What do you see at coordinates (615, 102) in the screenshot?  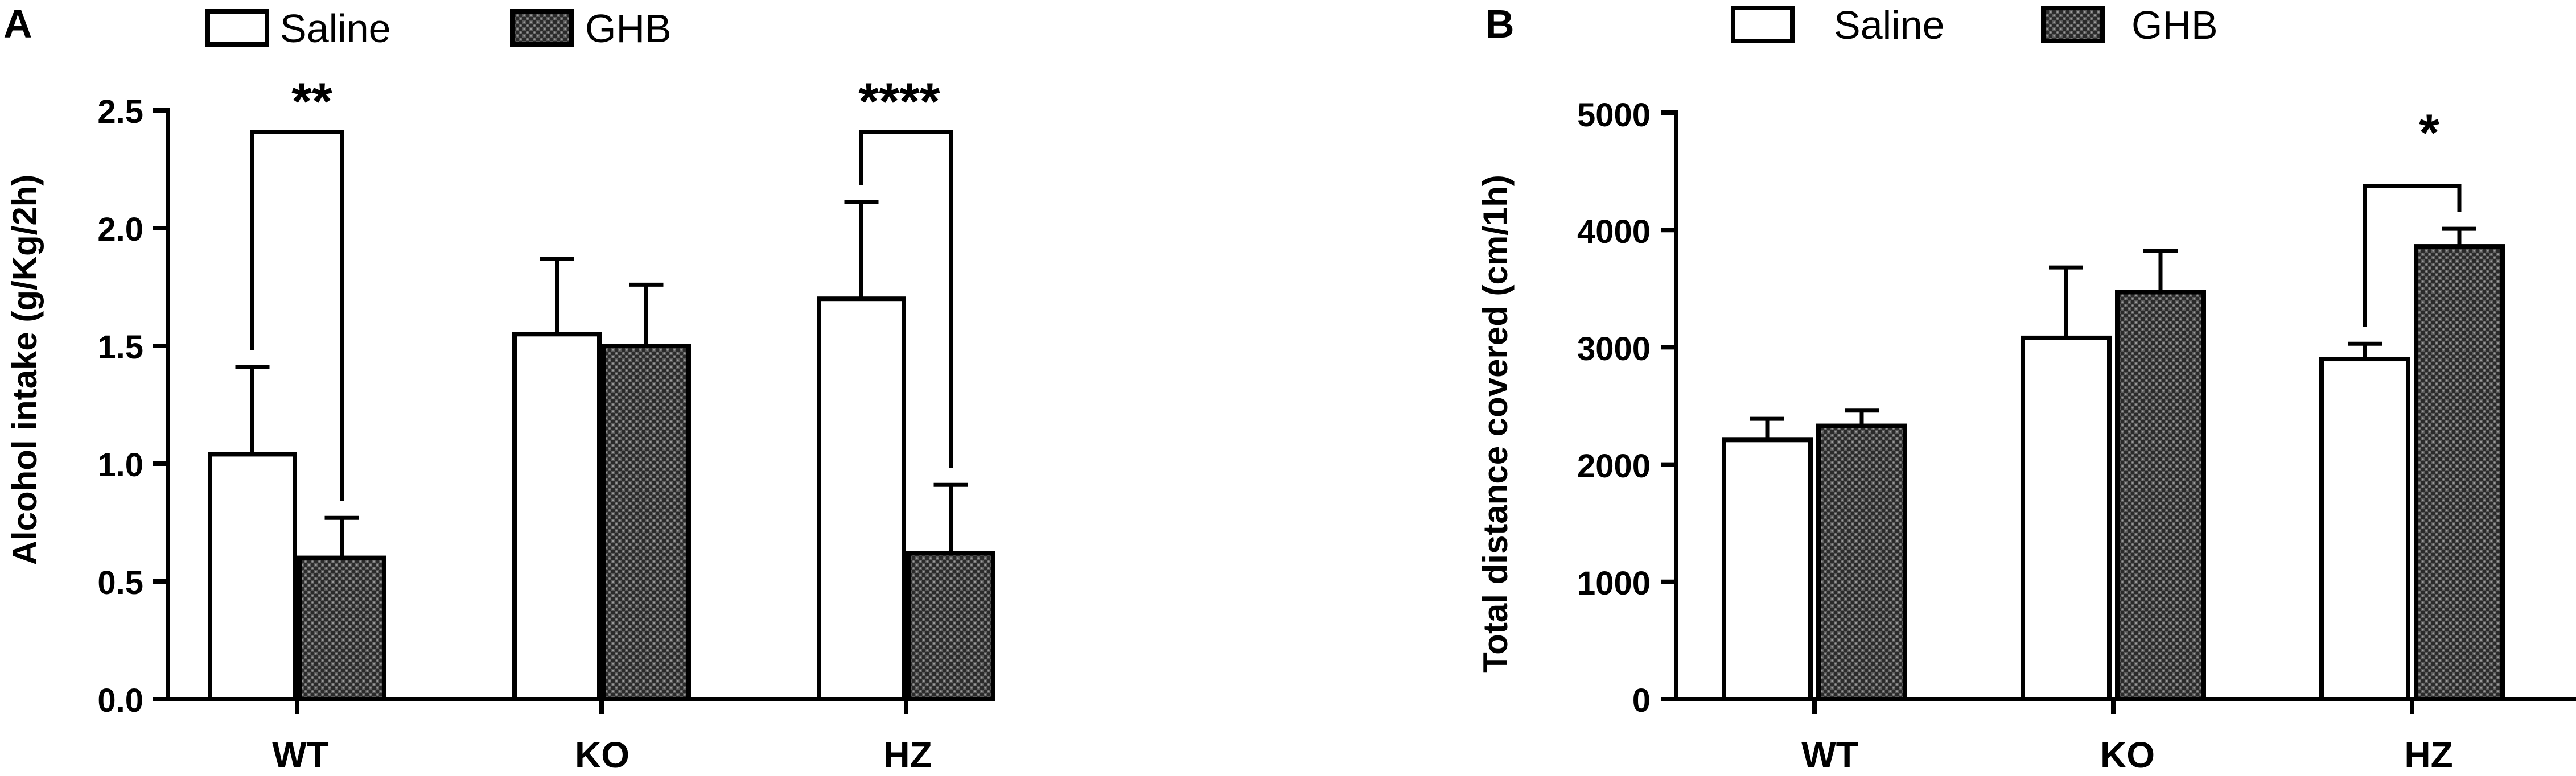 I see `significance-a: ** ****` at bounding box center [615, 102].